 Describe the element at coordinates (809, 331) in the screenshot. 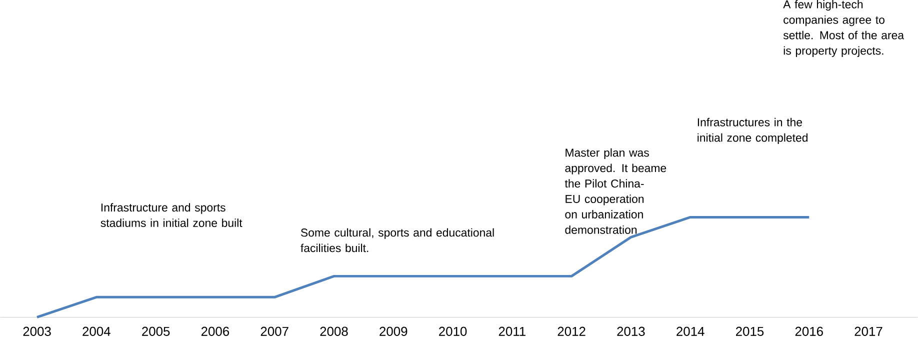

I see `x-tick-label: 2016` at that location.